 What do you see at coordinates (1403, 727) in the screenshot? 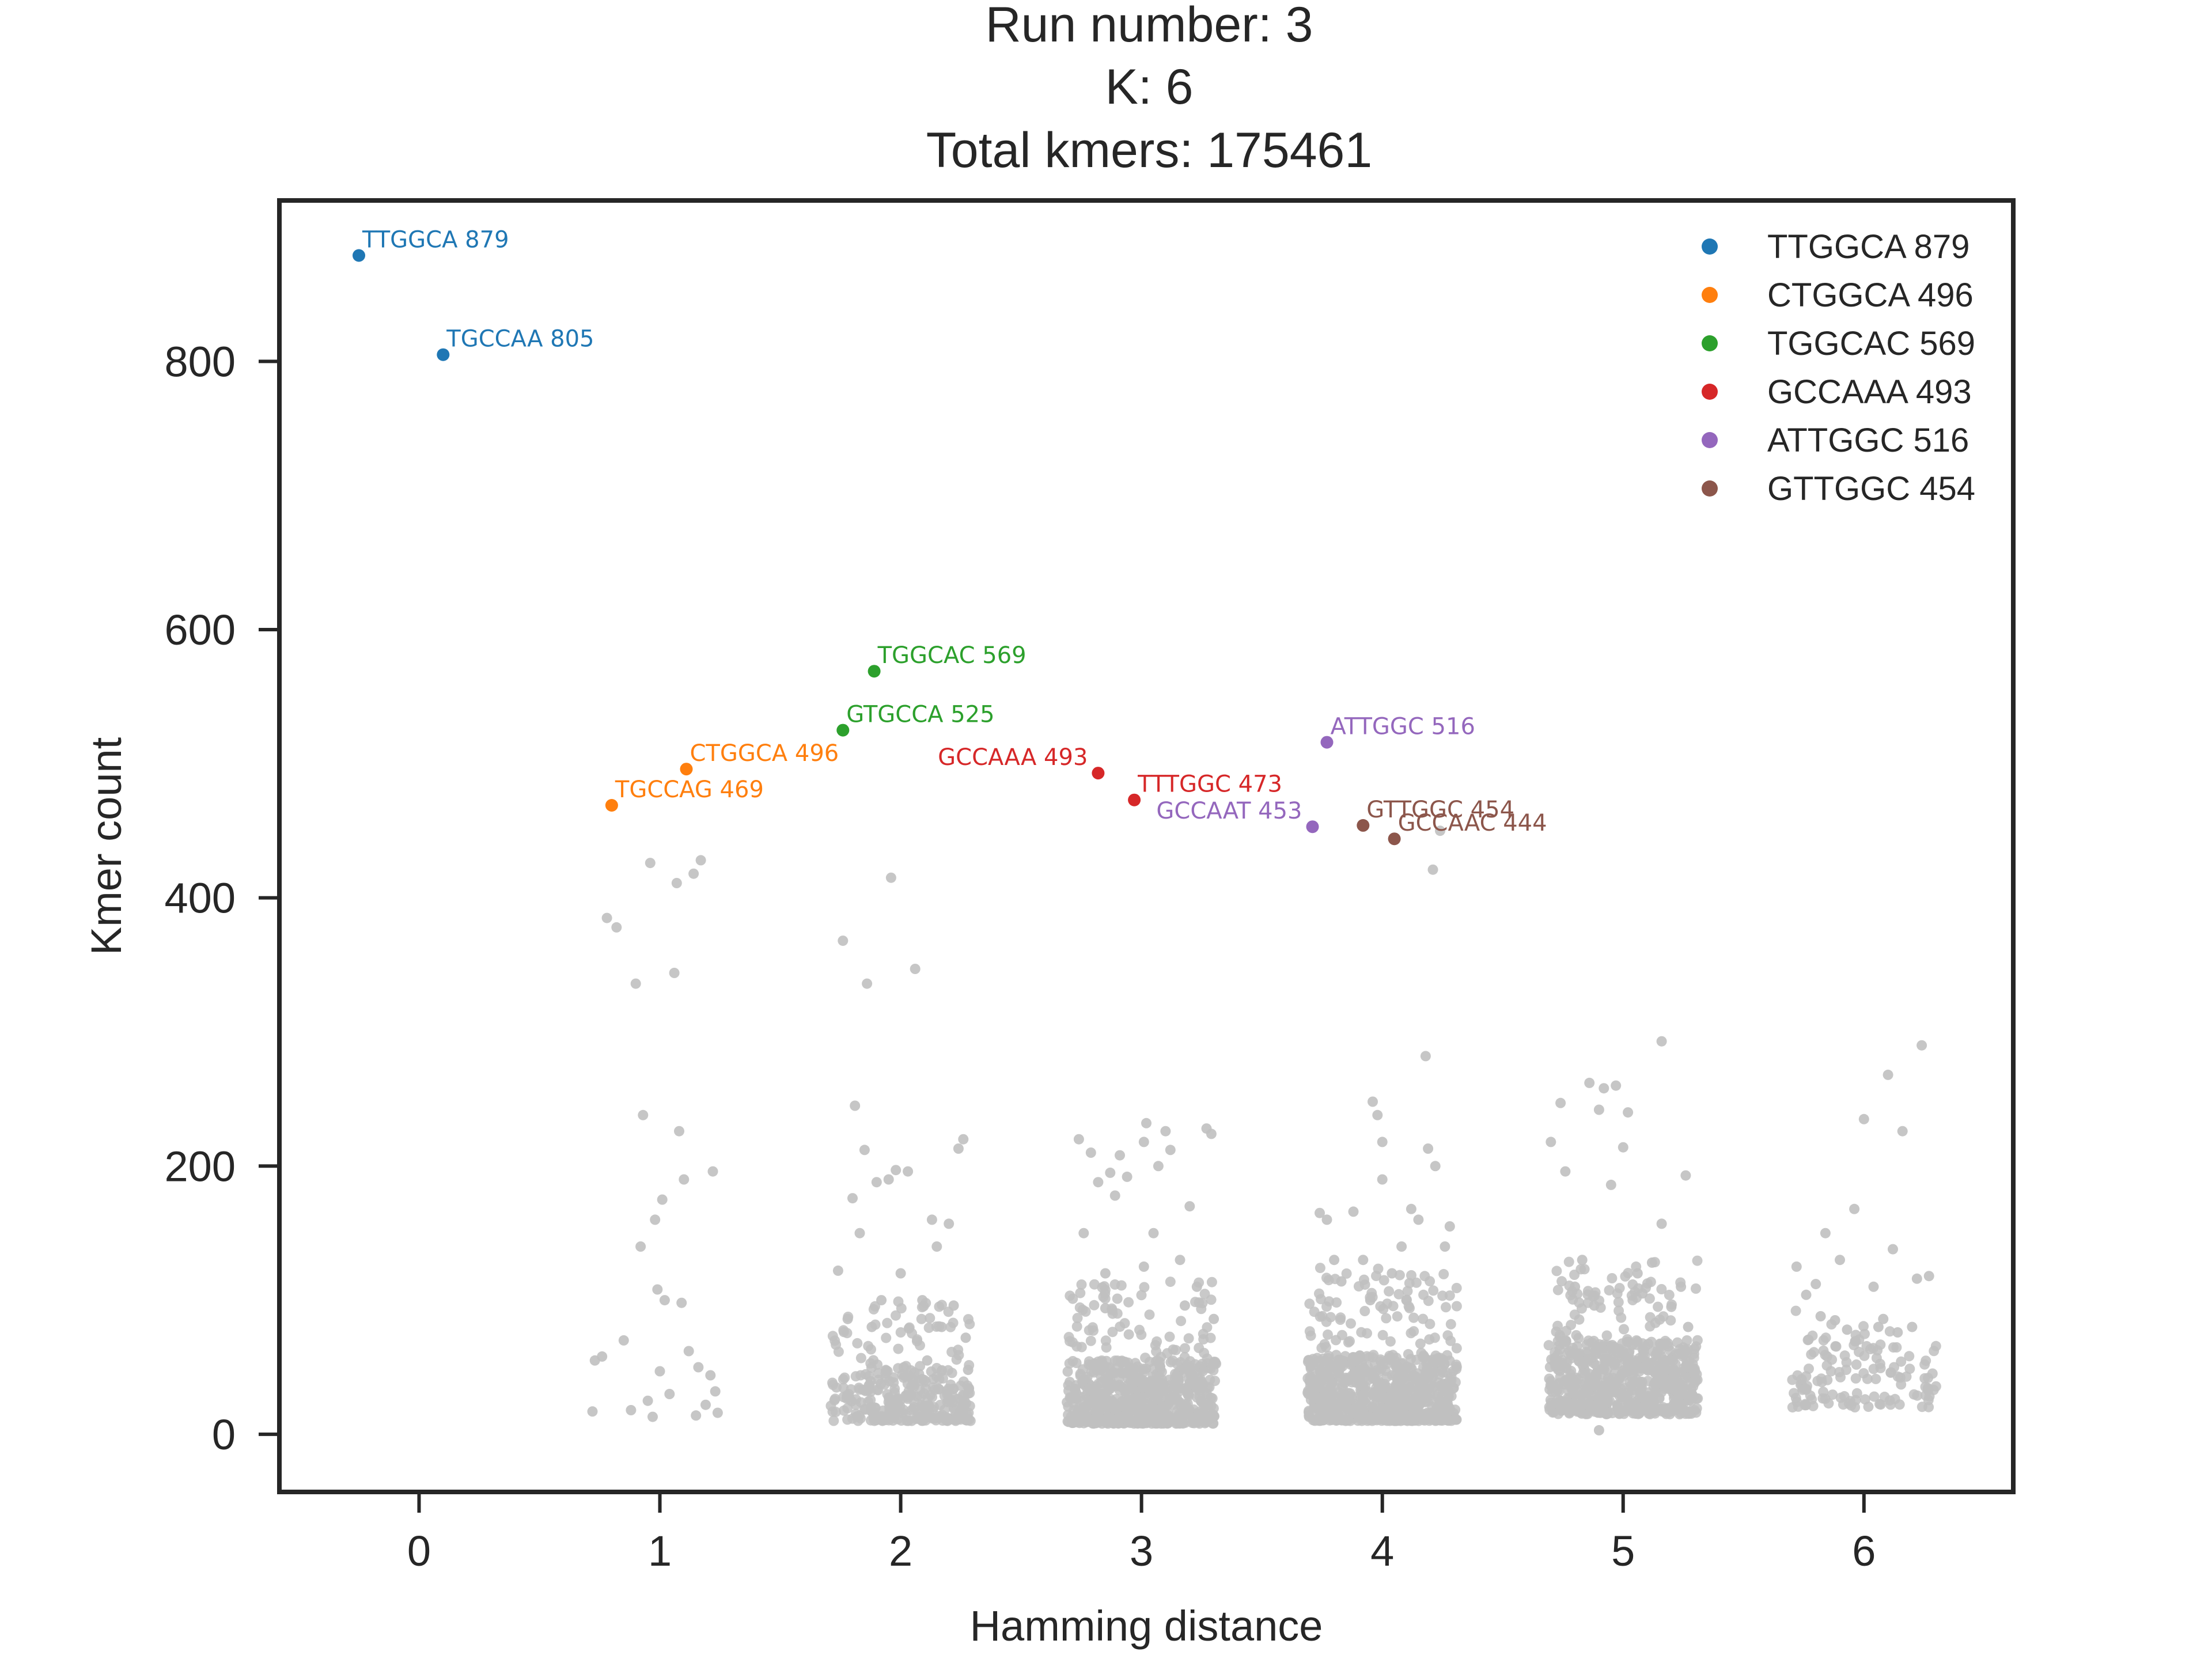
I see `point-annotation: ATTGGC 516` at bounding box center [1403, 727].